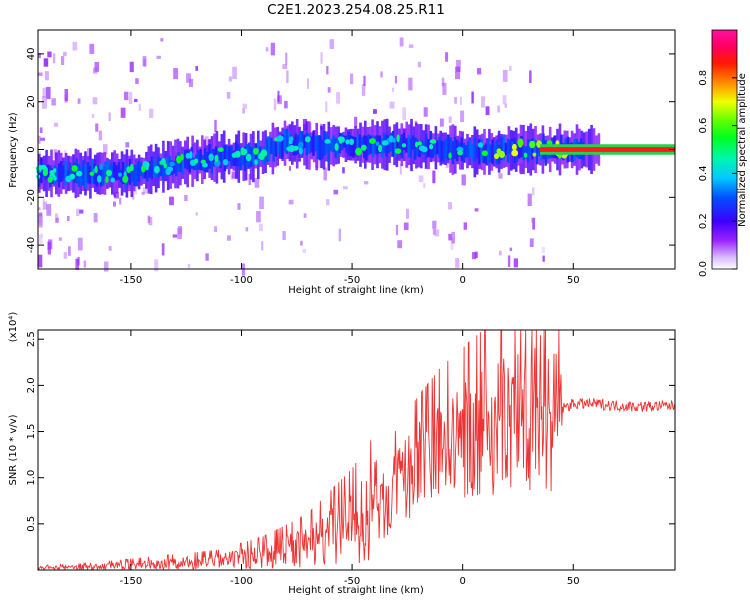  What do you see at coordinates (462, 581) in the screenshot?
I see `x-tick-label: 0` at bounding box center [462, 581].